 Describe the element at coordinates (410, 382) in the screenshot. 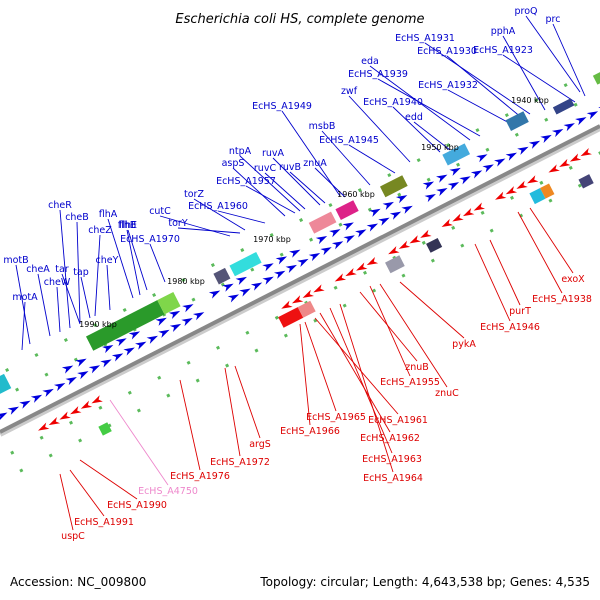

I see `gene-label: EcHS_A1955` at that location.